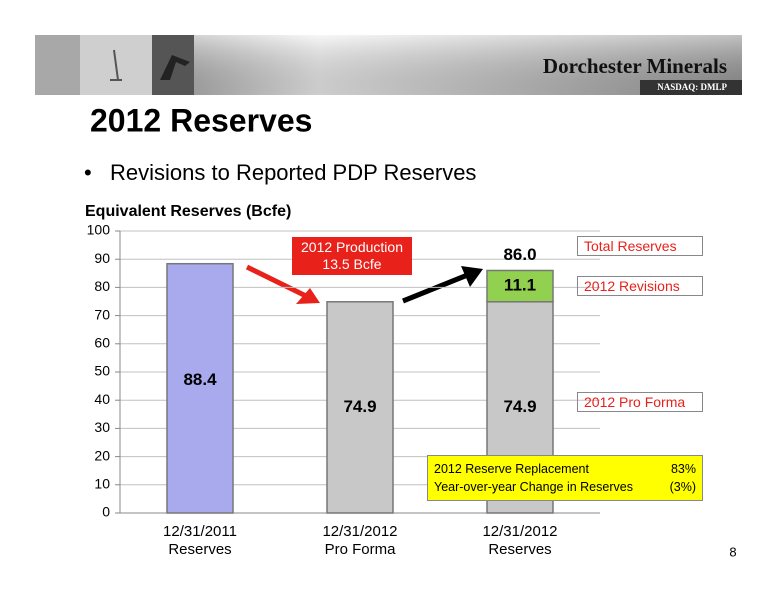  What do you see at coordinates (732, 551) in the screenshot?
I see `page-number: 8` at bounding box center [732, 551].